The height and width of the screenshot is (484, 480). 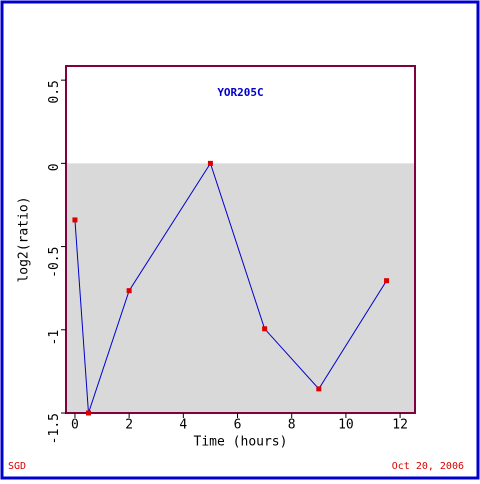 I want to click on x-tick-label: 8, so click(x=292, y=425).